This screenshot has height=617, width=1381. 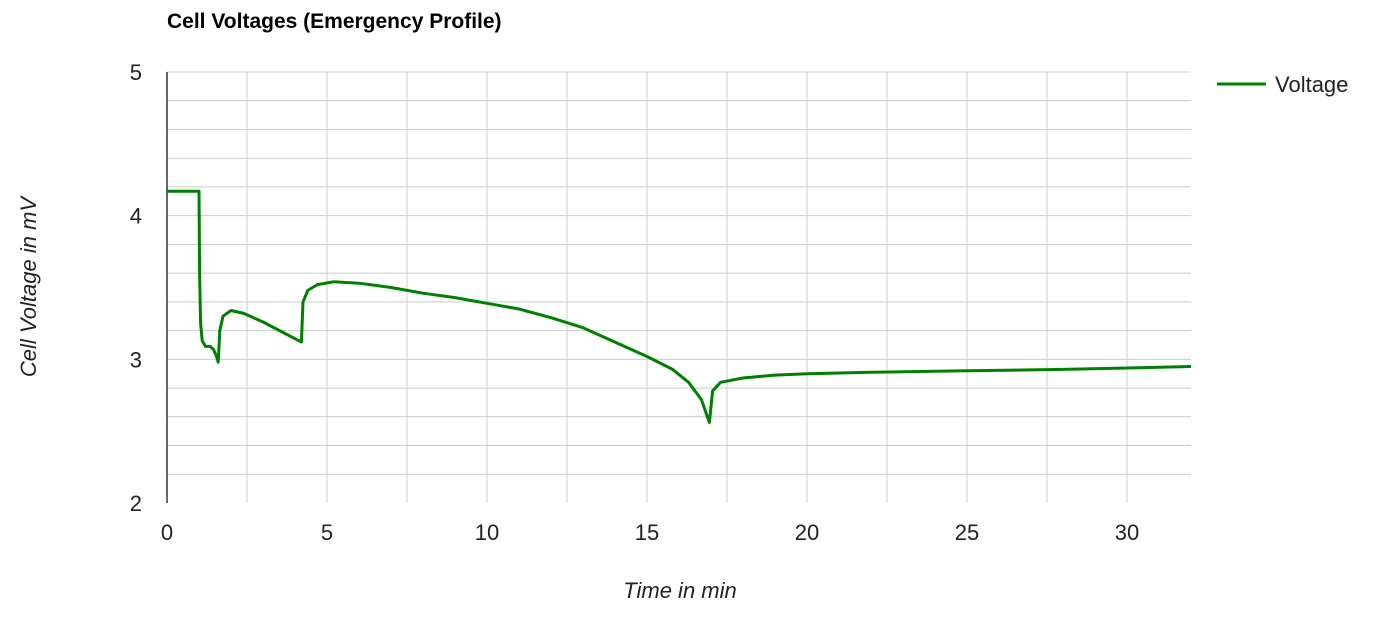 I want to click on y-tick-label: 3, so click(x=136, y=359).